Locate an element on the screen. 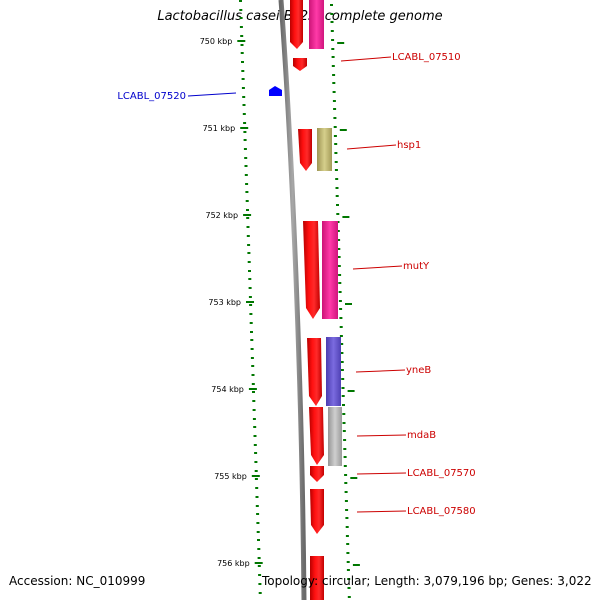 Image resolution: width=600 pixels, height=600 pixels. major-tick is located at coordinates (258, 563).